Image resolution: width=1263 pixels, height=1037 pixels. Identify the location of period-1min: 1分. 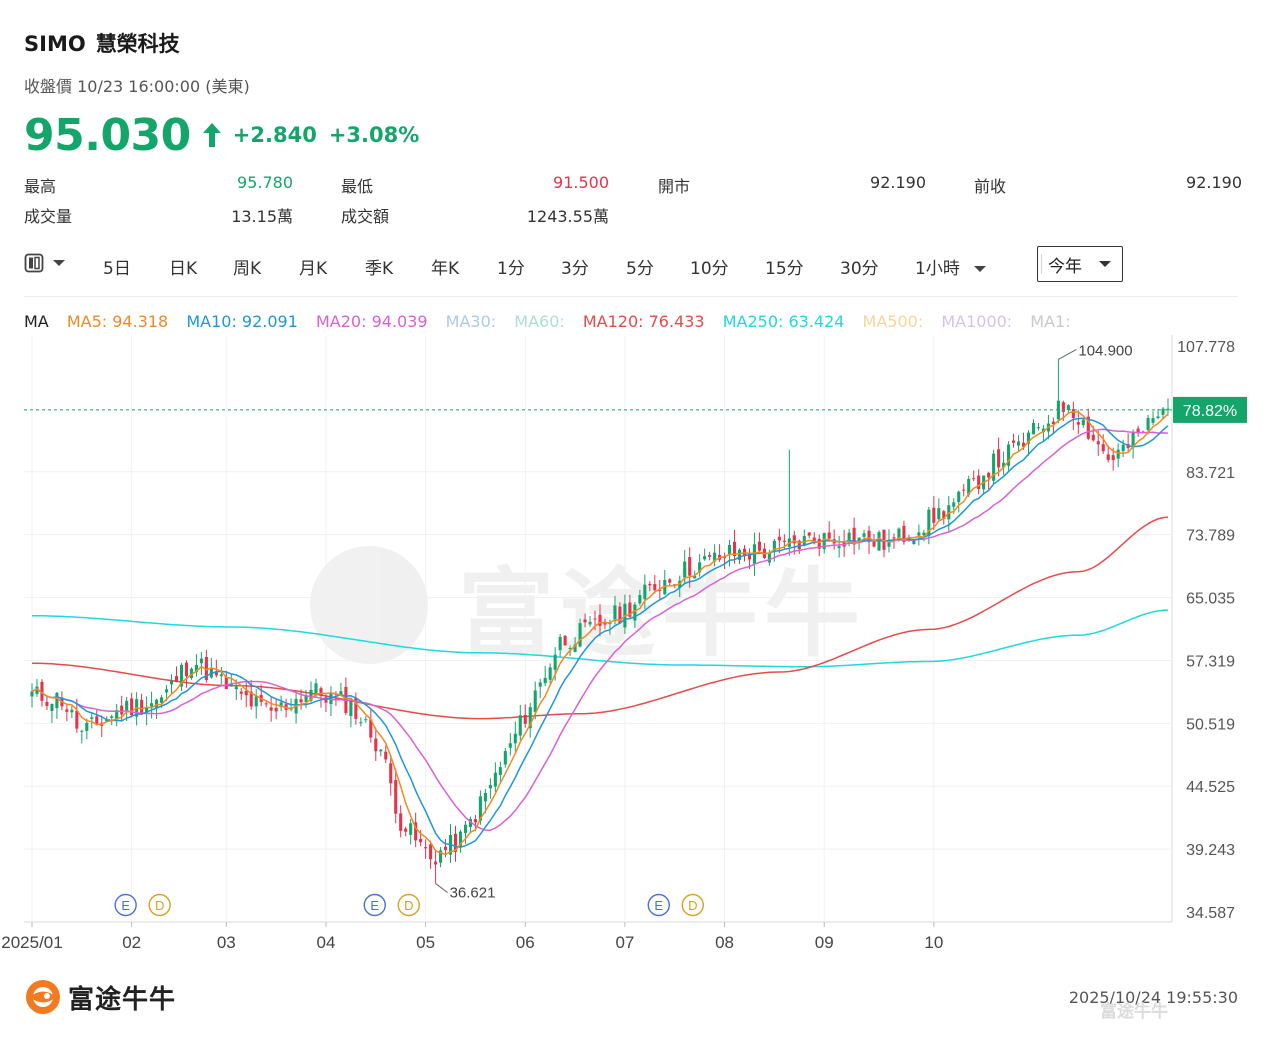
(511, 269).